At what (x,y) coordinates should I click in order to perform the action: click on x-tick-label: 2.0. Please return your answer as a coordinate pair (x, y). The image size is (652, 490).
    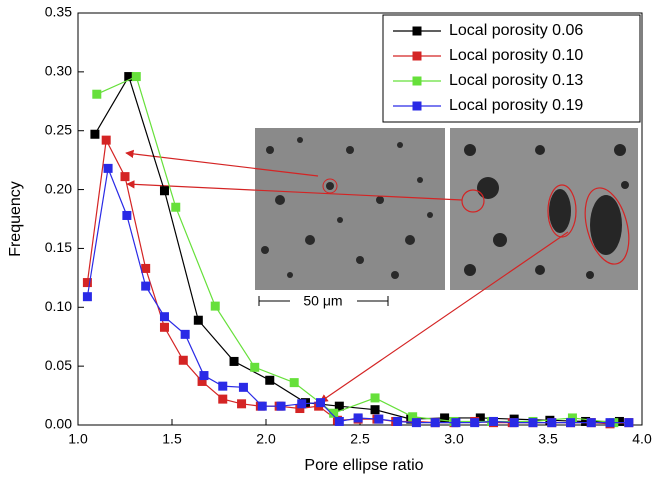
    Looking at the image, I should click on (266, 439).